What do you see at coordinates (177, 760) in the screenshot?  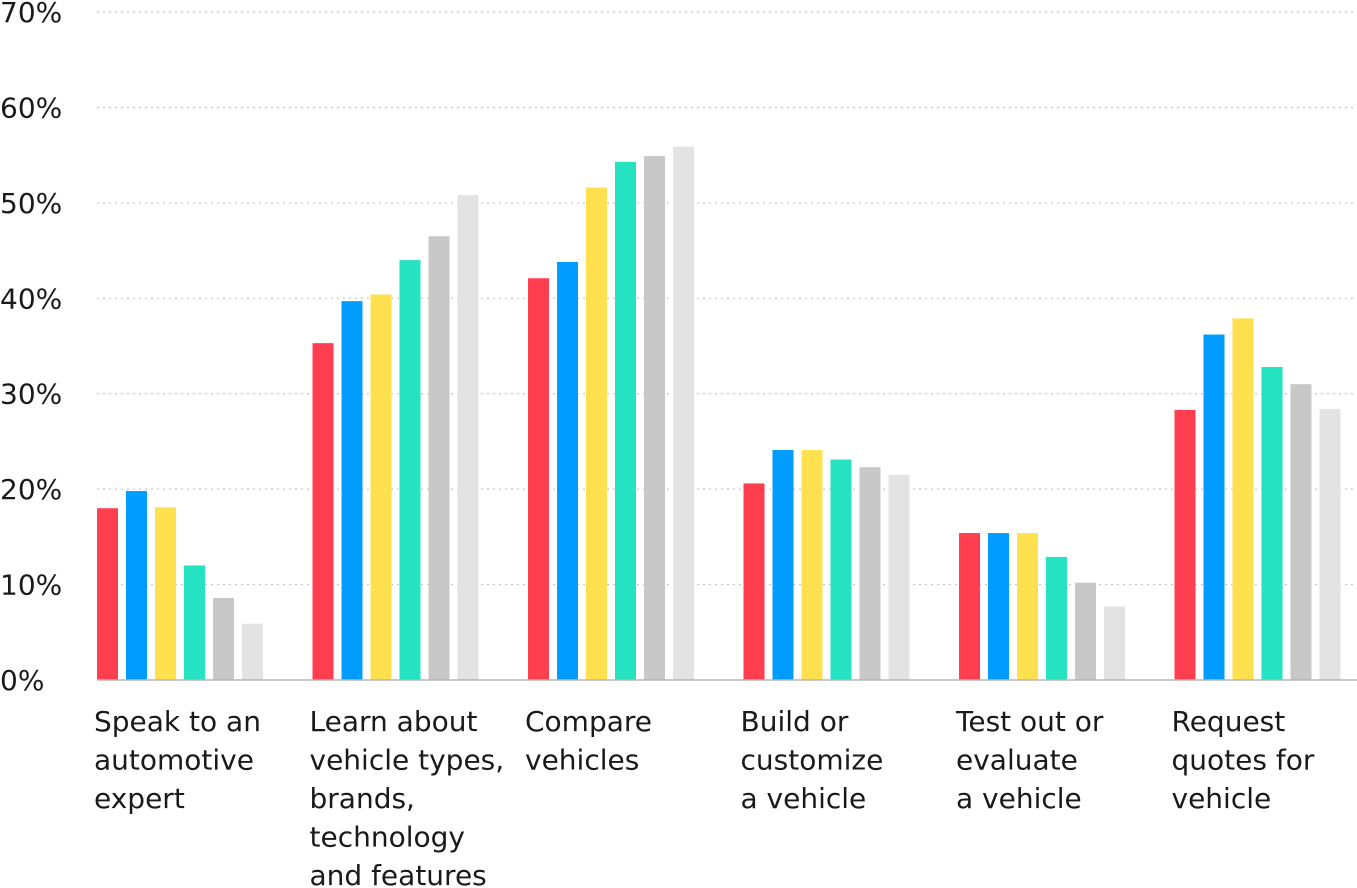 I see `category-label: Speak to an automotive expert` at bounding box center [177, 760].